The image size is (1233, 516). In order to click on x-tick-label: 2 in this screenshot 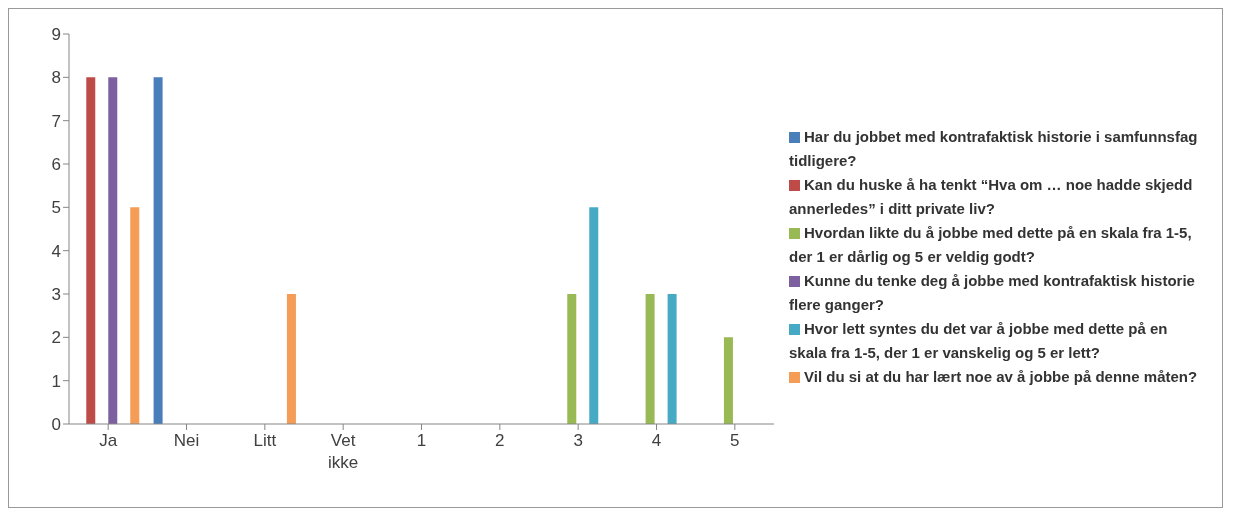, I will do `click(500, 440)`.